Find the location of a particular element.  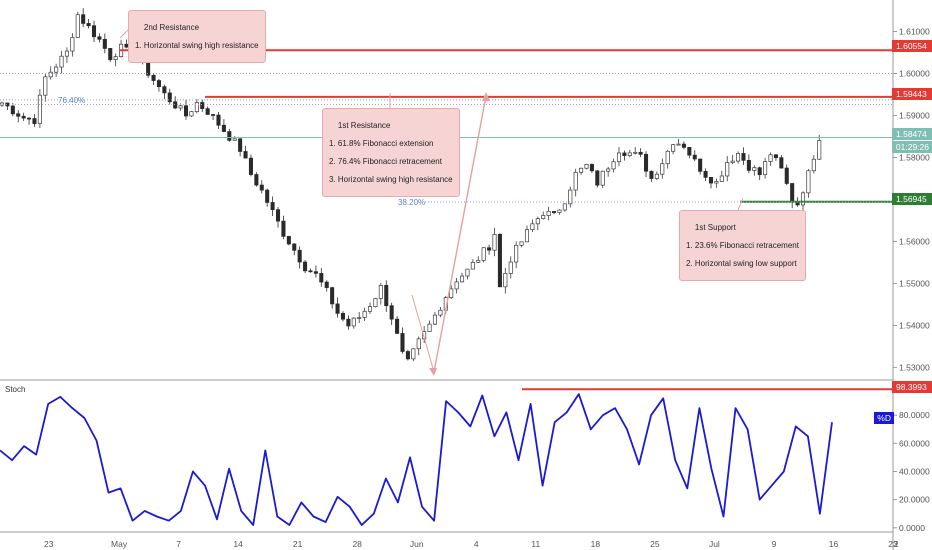

projection-base-line is located at coordinates (423, 333).